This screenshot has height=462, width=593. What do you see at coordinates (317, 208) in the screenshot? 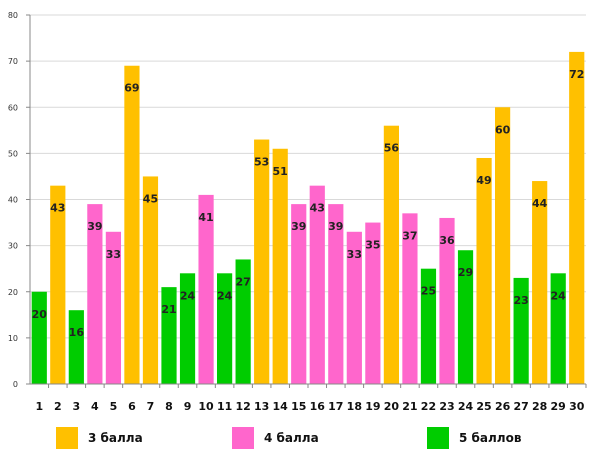
I see `data-label-16: 43` at bounding box center [317, 208].